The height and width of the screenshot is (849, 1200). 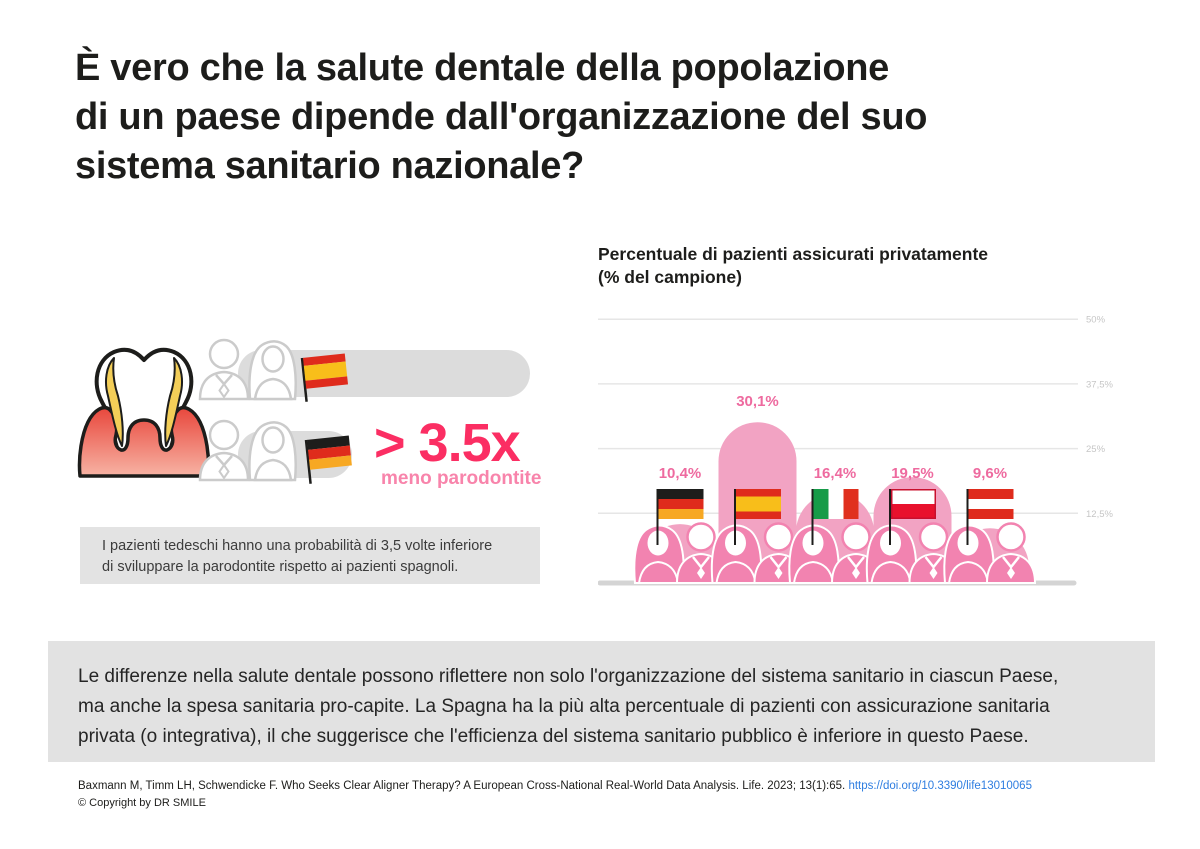 I want to click on doi-link: https://doi.org/10.3390/life13010065, so click(x=940, y=786).